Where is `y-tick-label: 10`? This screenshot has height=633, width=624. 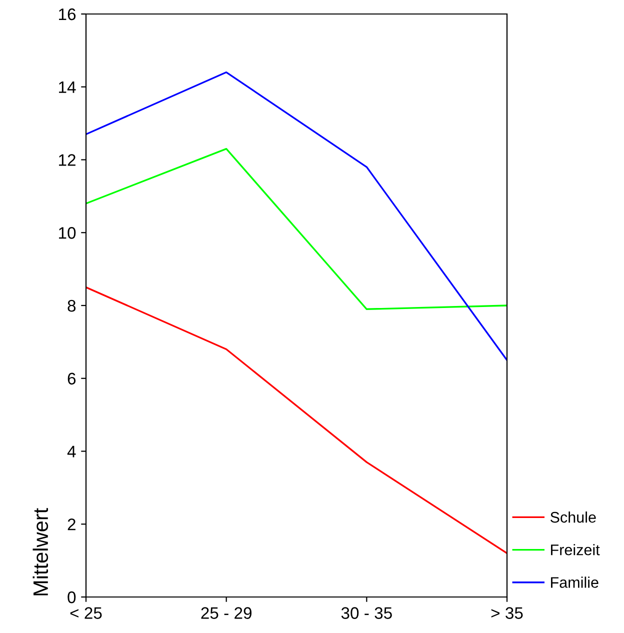
y-tick-label: 10 is located at coordinates (67, 233).